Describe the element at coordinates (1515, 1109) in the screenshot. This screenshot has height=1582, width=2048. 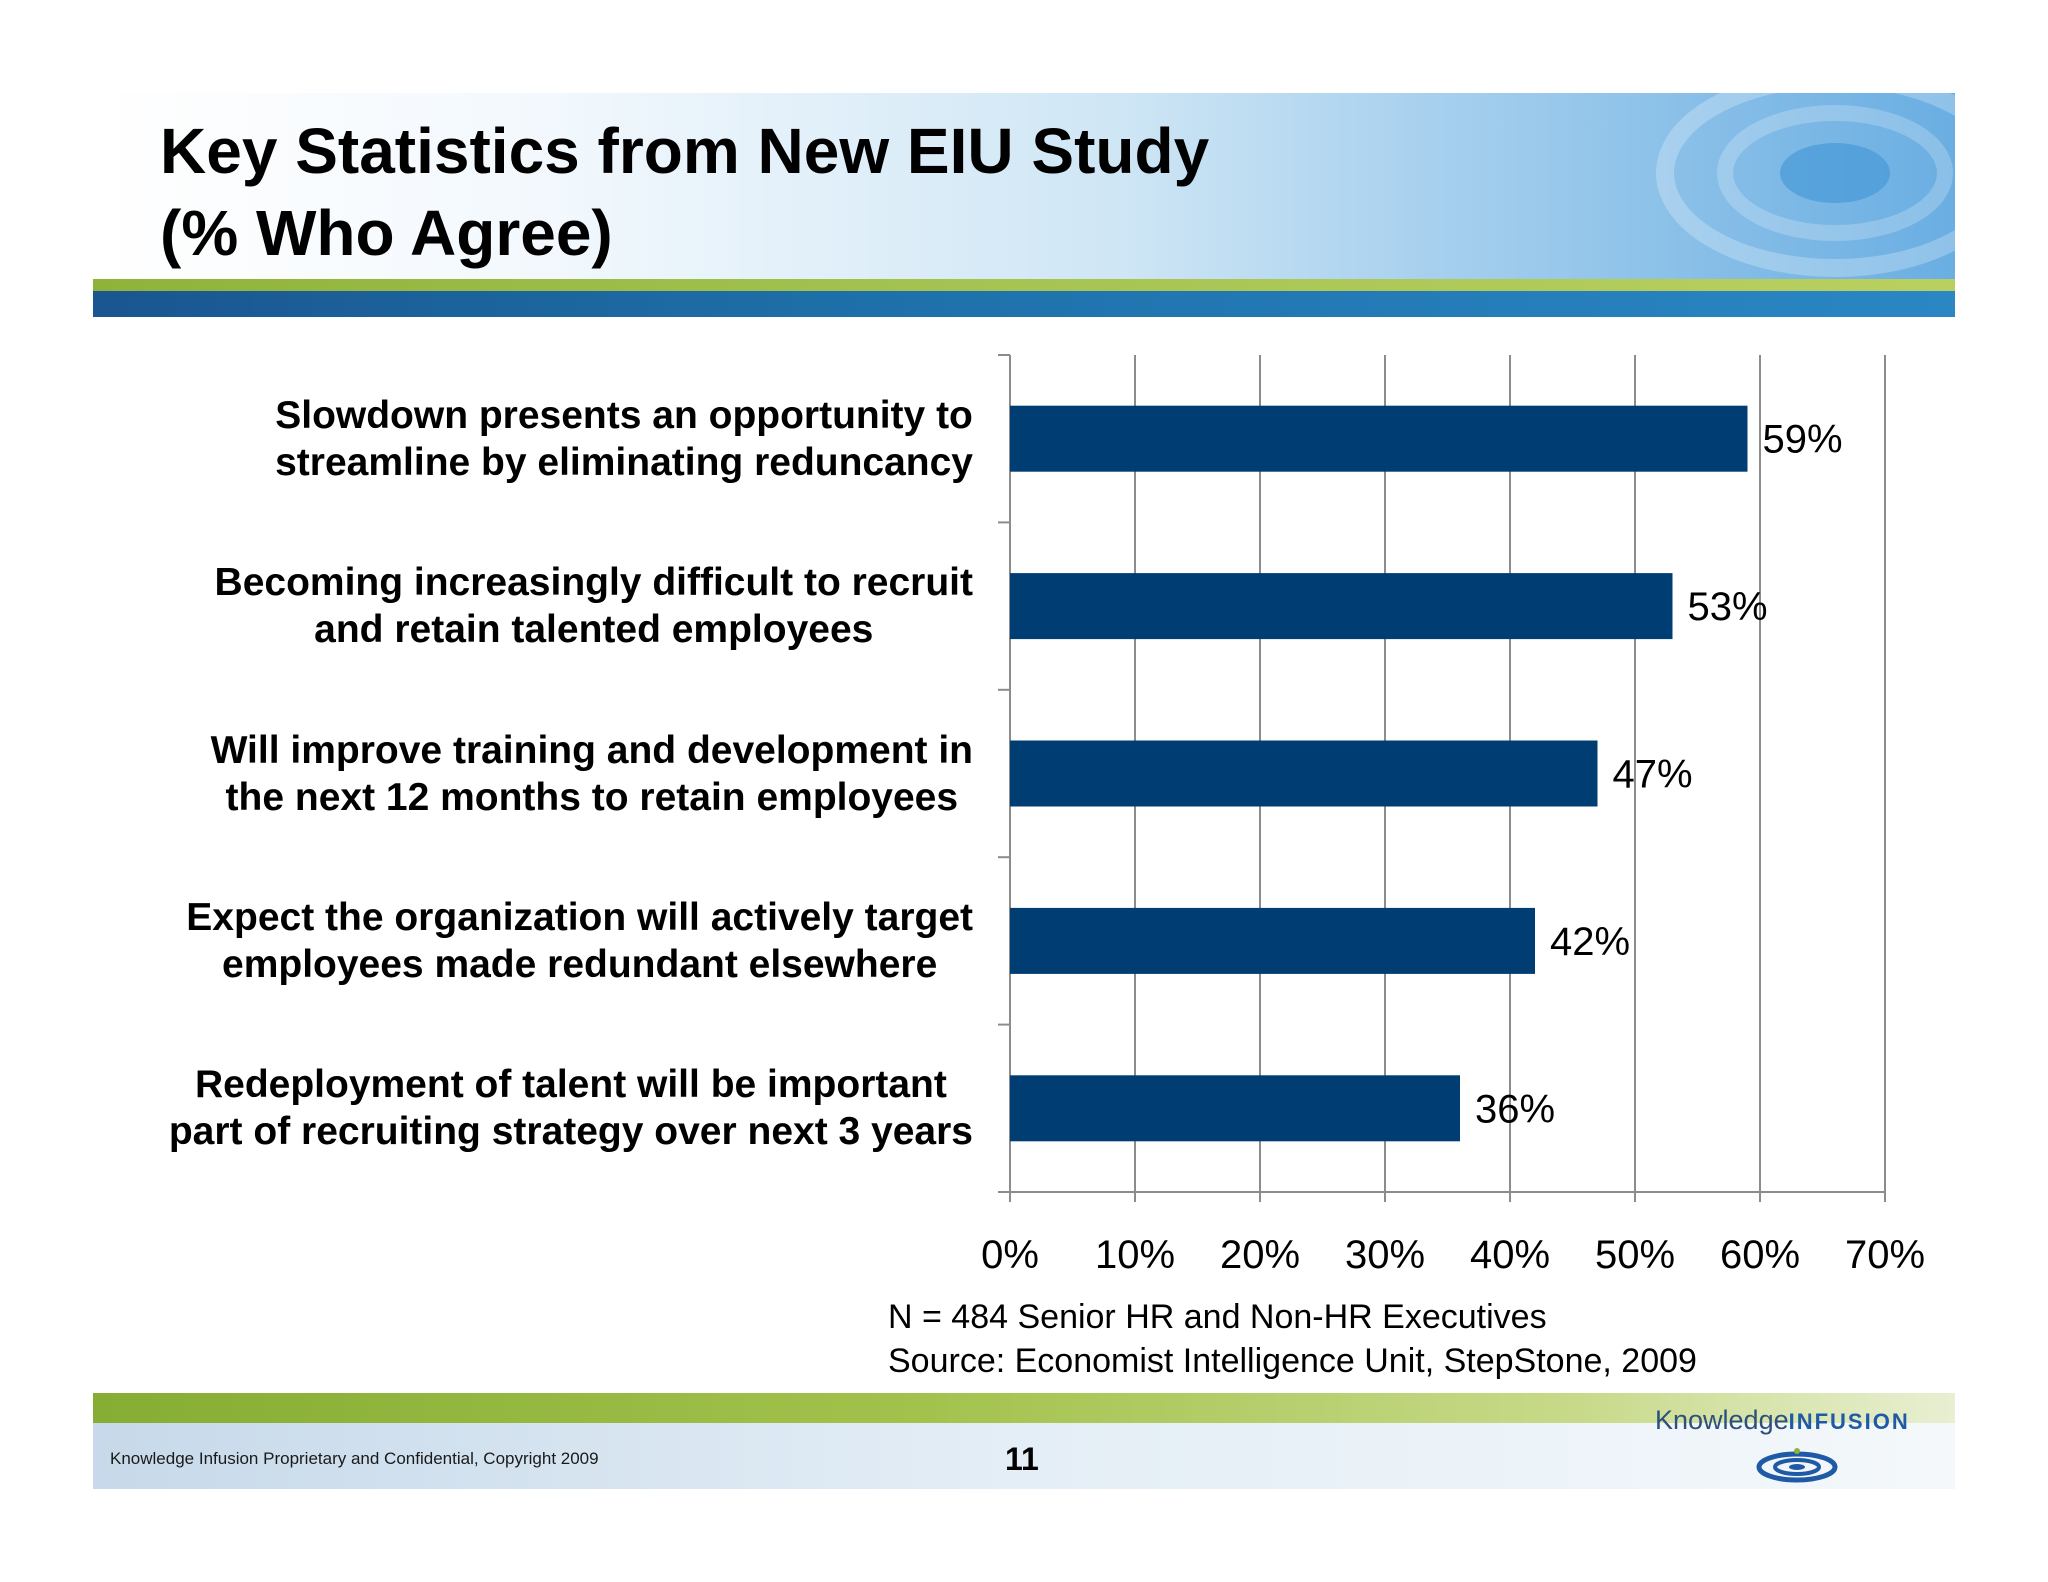
I see `data-label: 36%` at that location.